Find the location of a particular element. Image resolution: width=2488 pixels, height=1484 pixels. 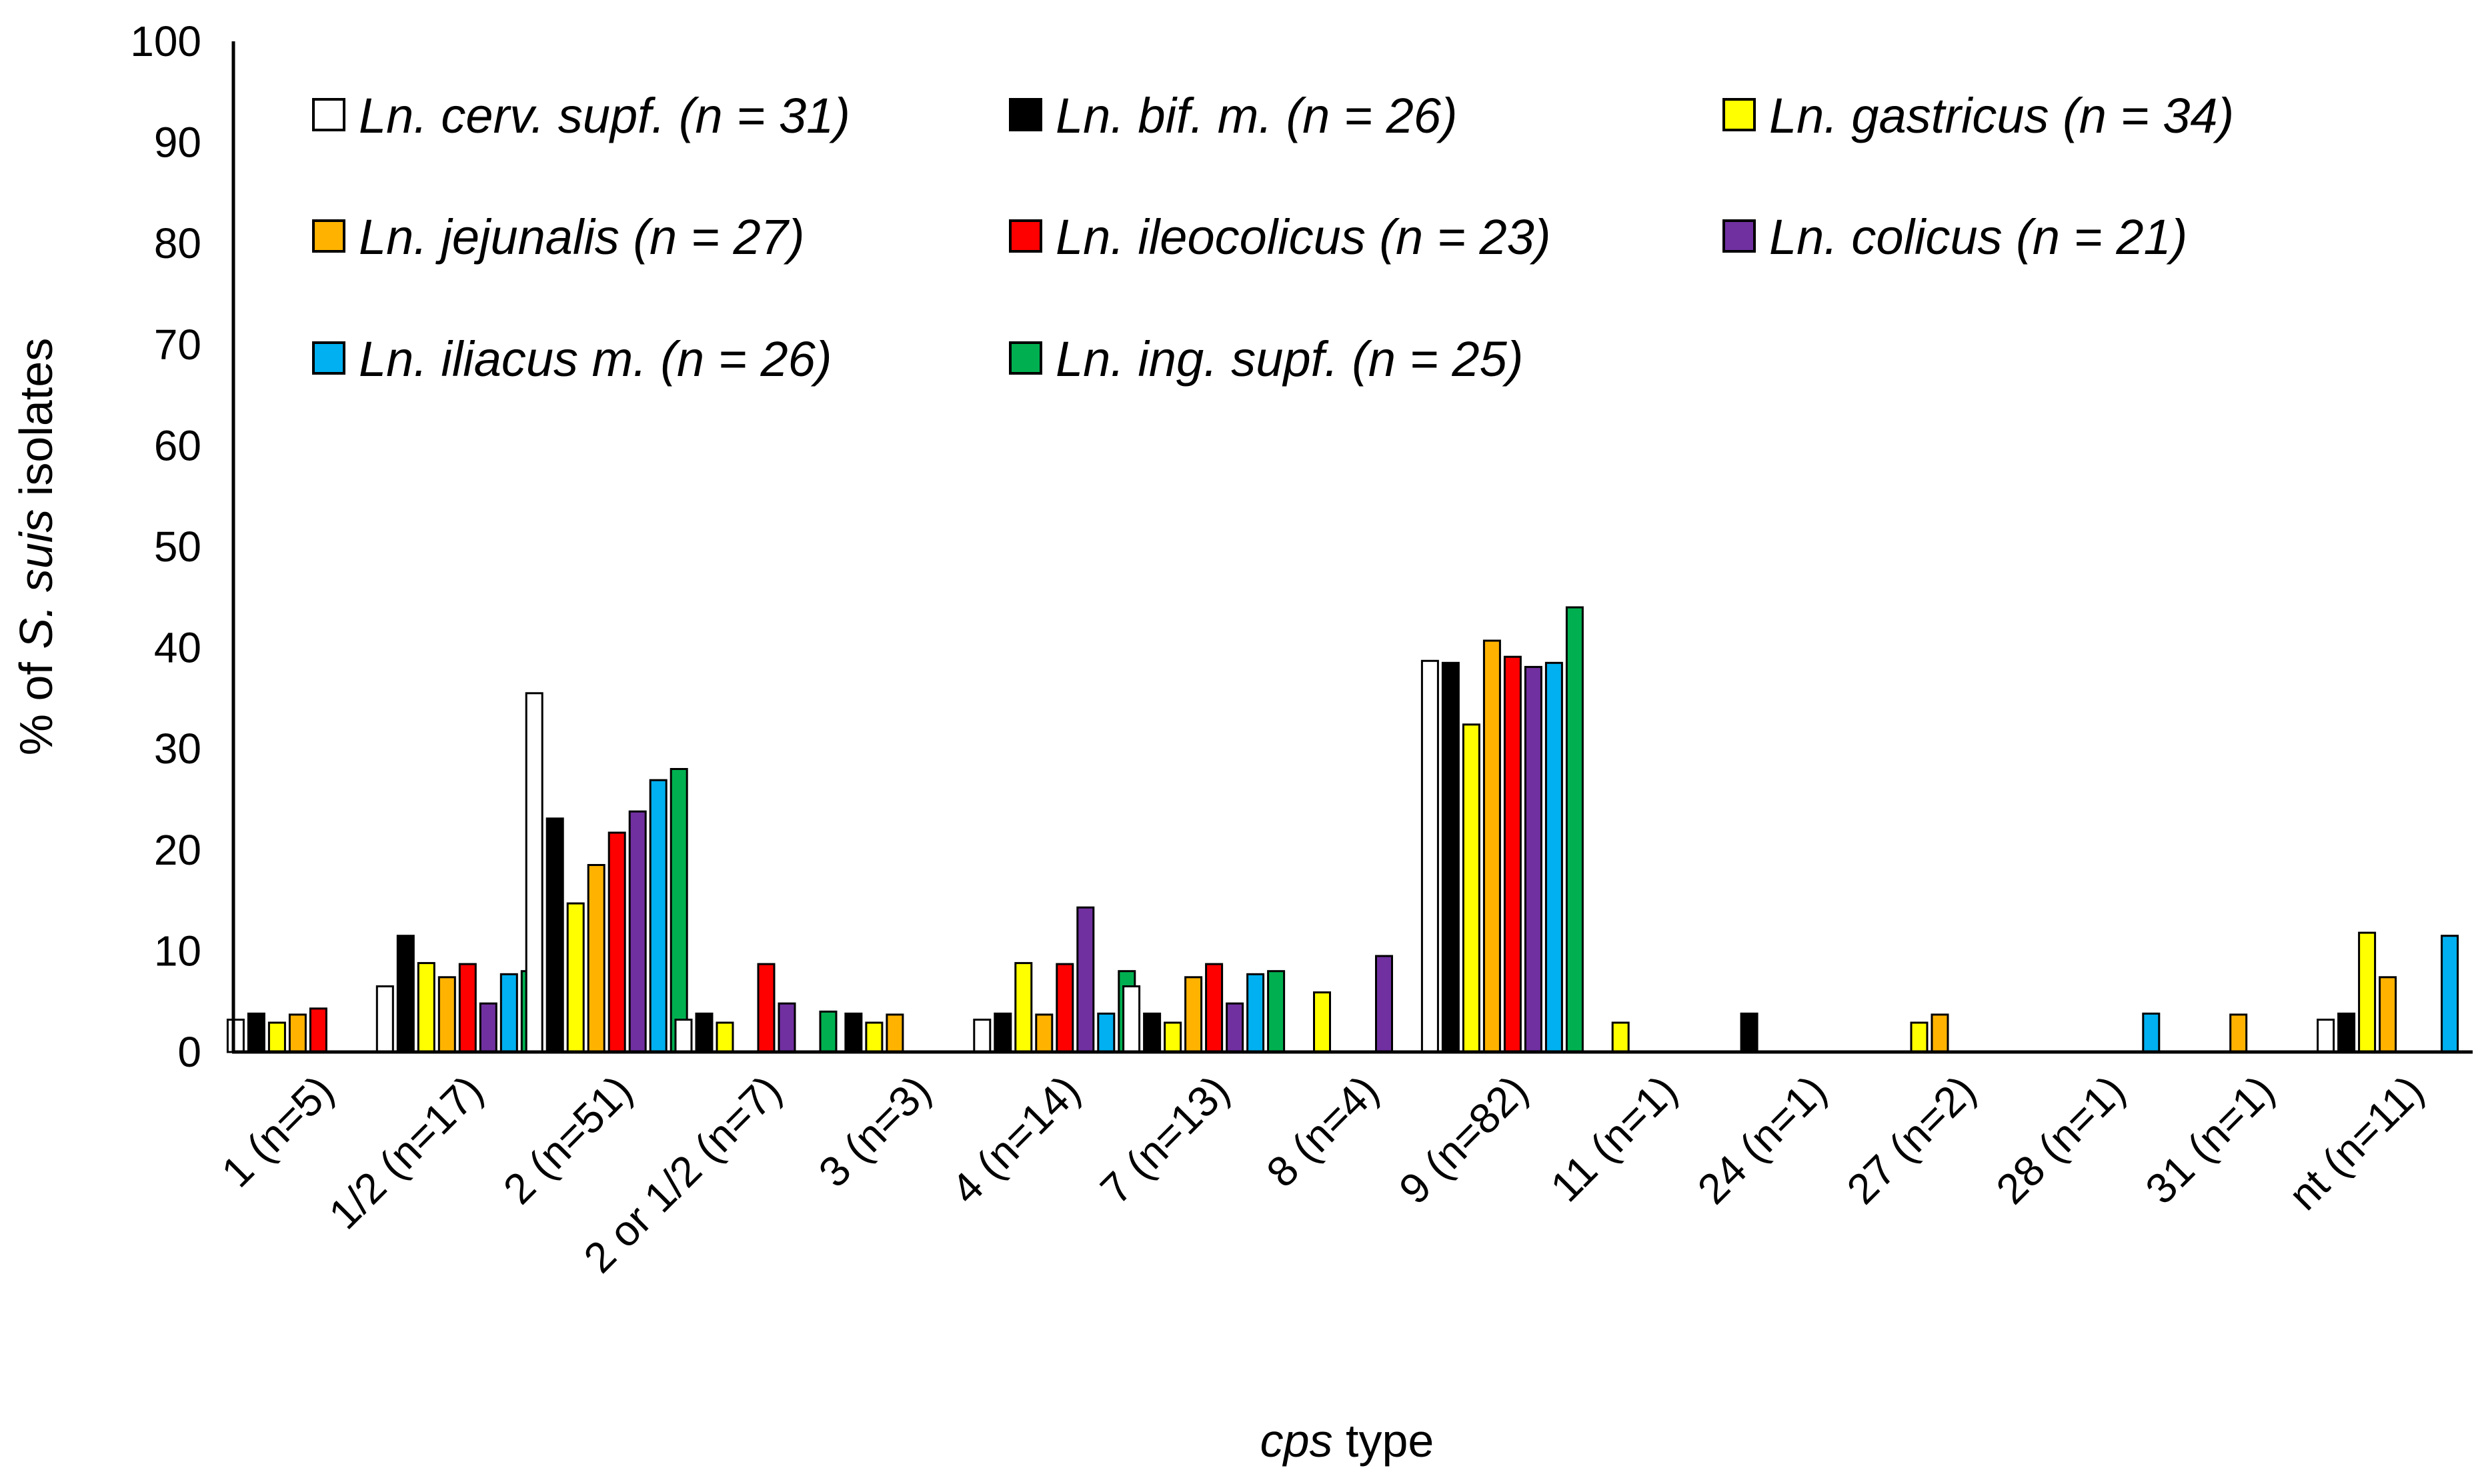

x-tick-label: 27 (n=2) is located at coordinates (1911, 1139).